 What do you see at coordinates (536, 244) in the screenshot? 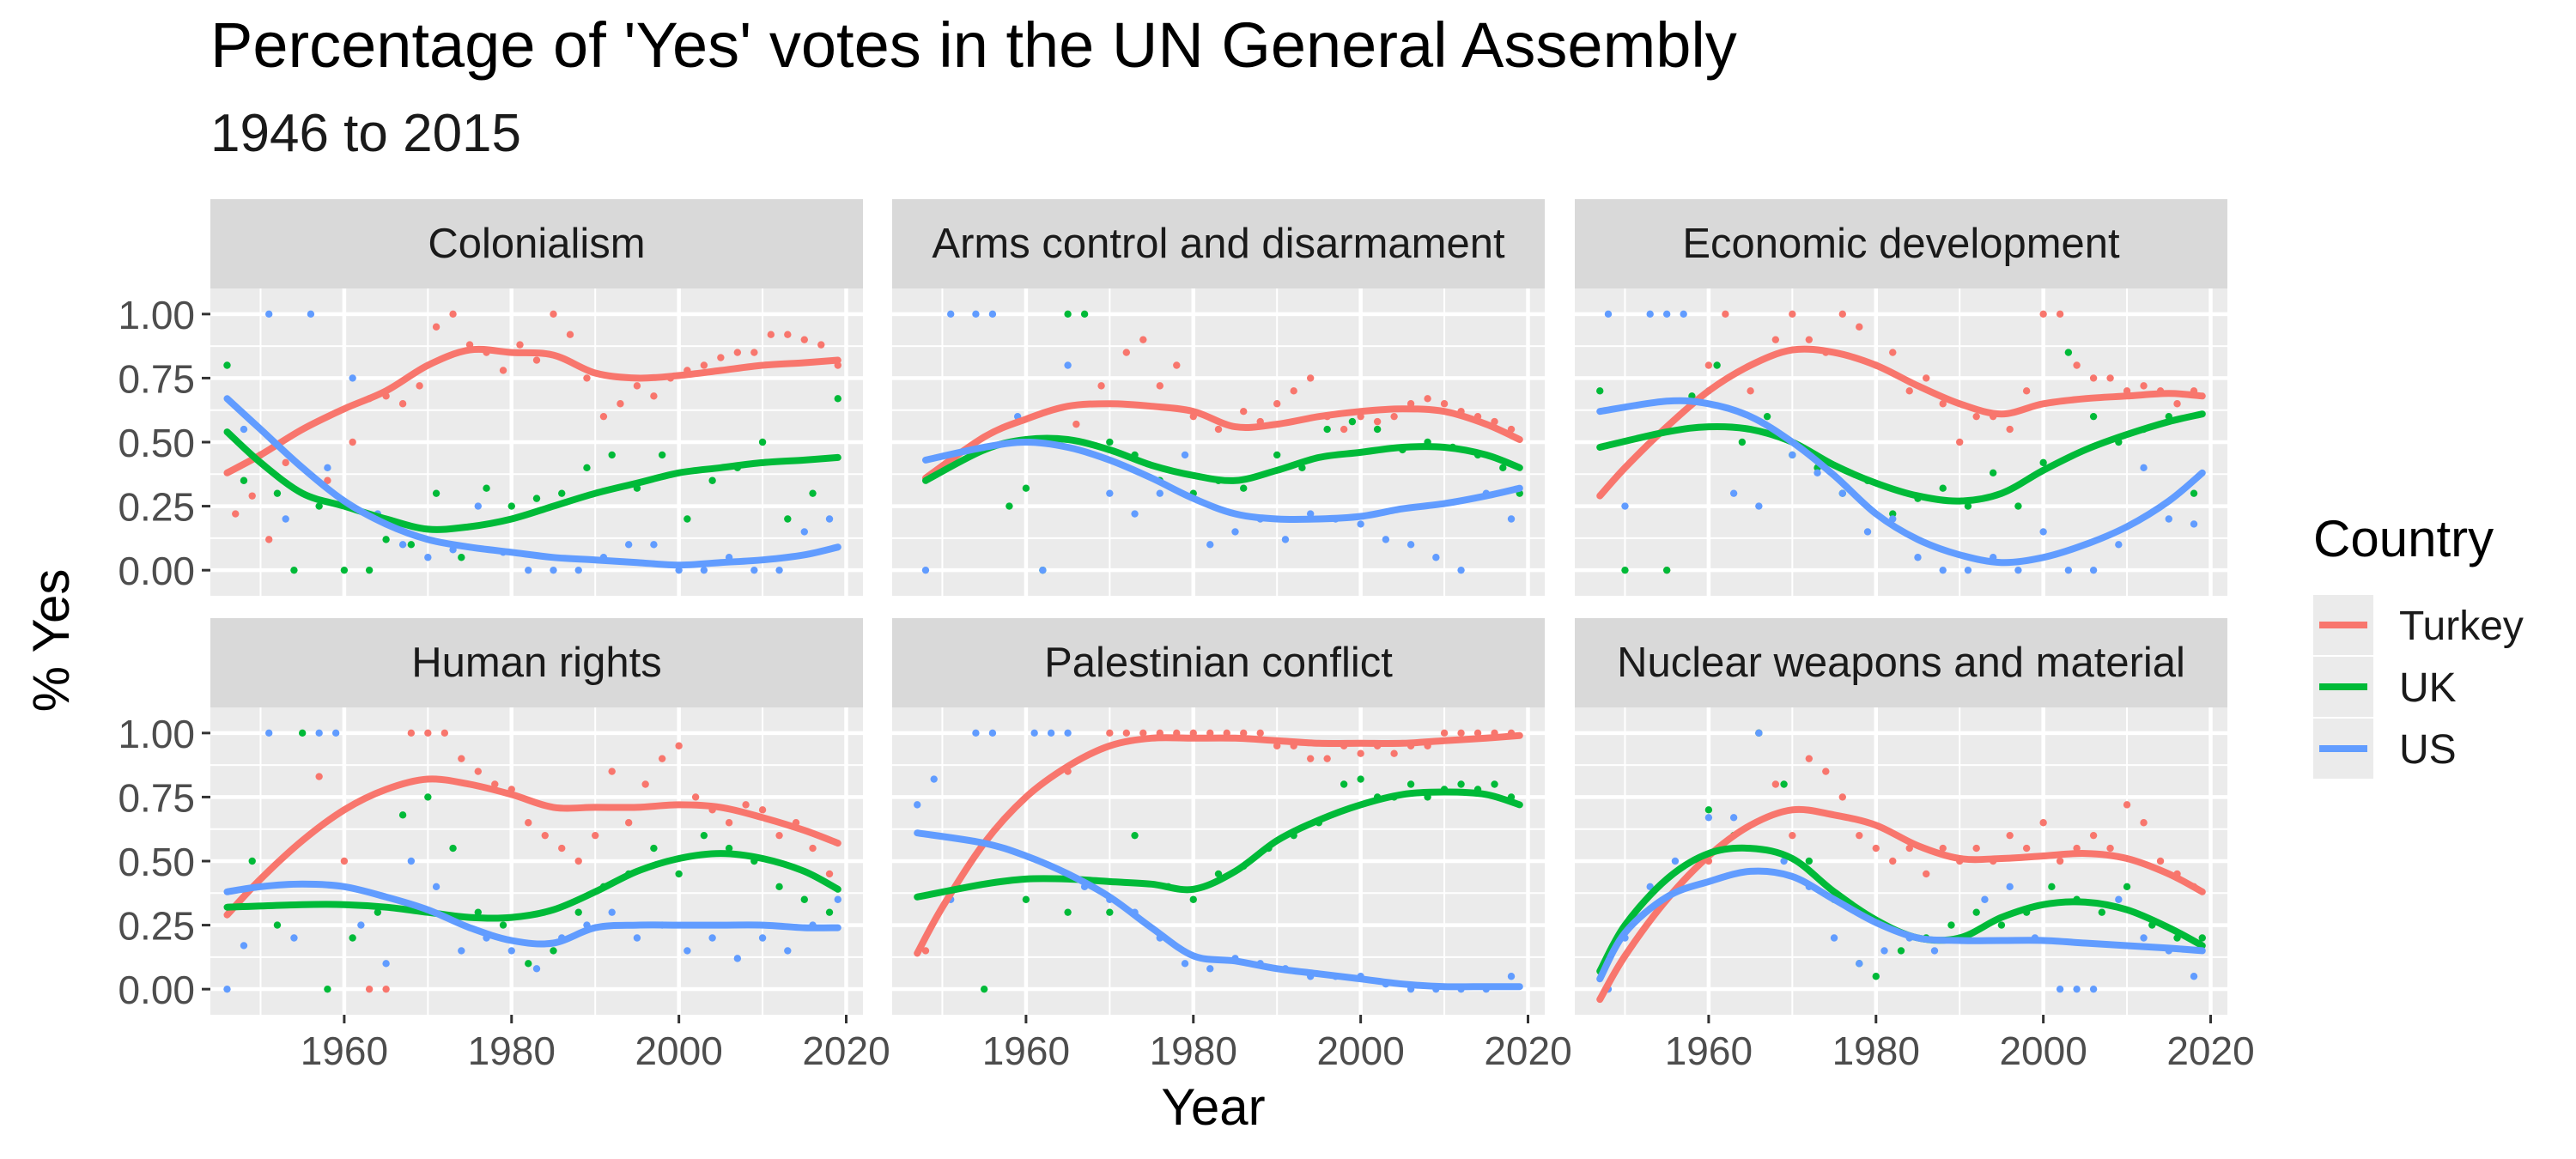
I see `facet-strip-label: Colonialism` at bounding box center [536, 244].